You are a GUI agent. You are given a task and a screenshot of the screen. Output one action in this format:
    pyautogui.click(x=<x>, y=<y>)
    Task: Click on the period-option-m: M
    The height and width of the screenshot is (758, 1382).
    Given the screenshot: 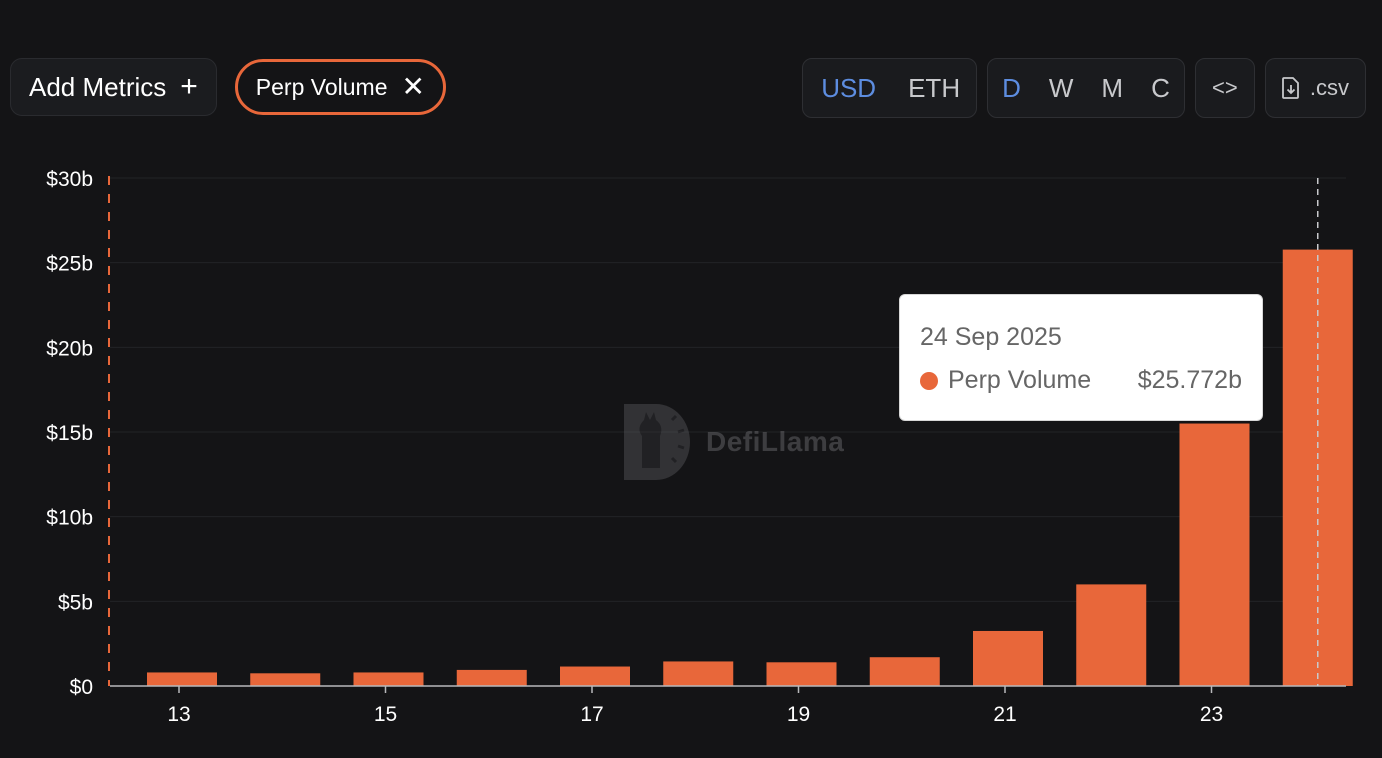 What is the action you would take?
    pyautogui.click(x=1112, y=87)
    